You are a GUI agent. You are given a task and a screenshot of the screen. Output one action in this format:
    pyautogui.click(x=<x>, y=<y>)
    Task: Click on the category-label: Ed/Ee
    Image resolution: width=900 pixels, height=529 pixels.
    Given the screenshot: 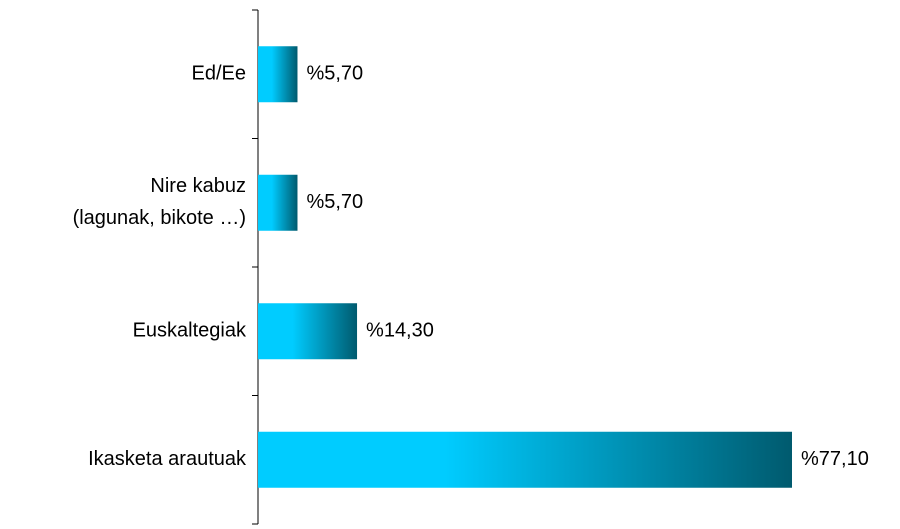 What is the action you would take?
    pyautogui.click(x=219, y=74)
    